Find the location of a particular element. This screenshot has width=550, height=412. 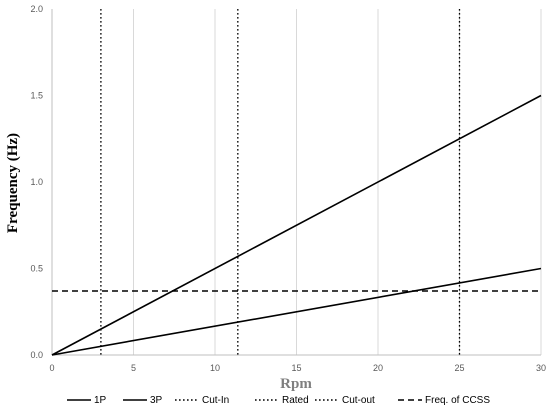

legend-label-3p: 3P is located at coordinates (156, 400).